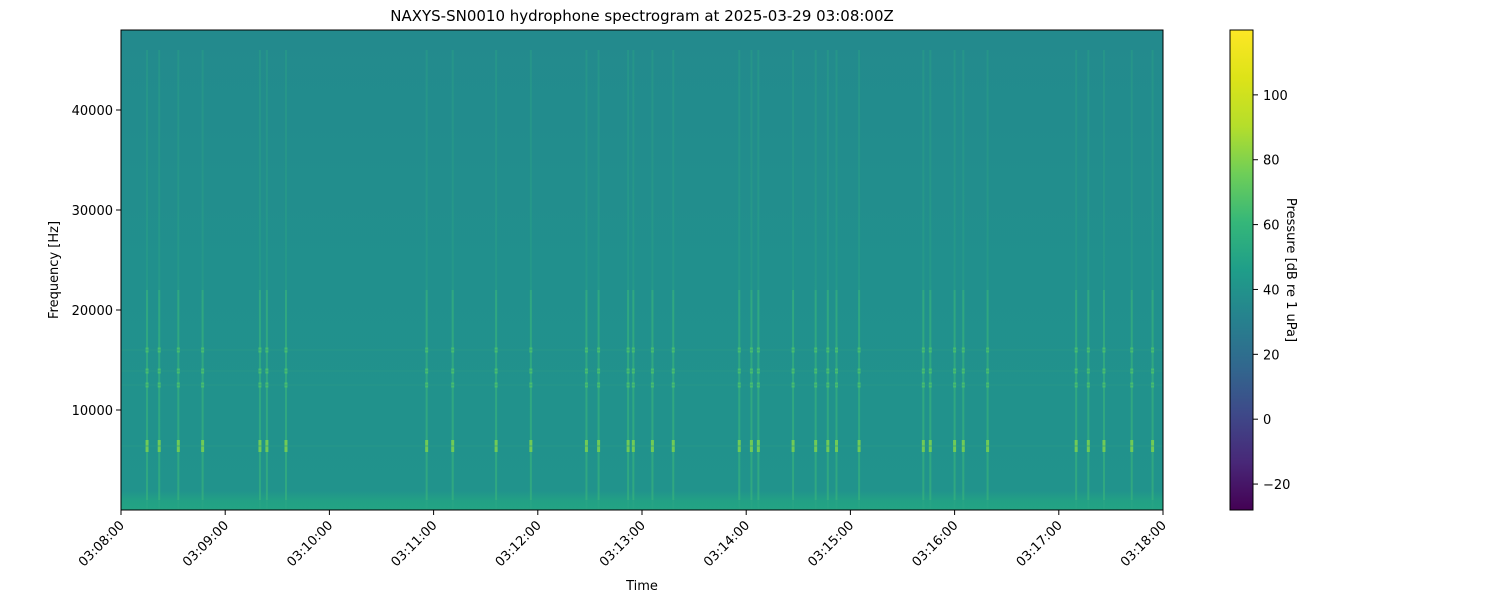 This screenshot has width=1500, height=604. Describe the element at coordinates (92, 211) in the screenshot. I see `y-tick-label: 30000` at that location.